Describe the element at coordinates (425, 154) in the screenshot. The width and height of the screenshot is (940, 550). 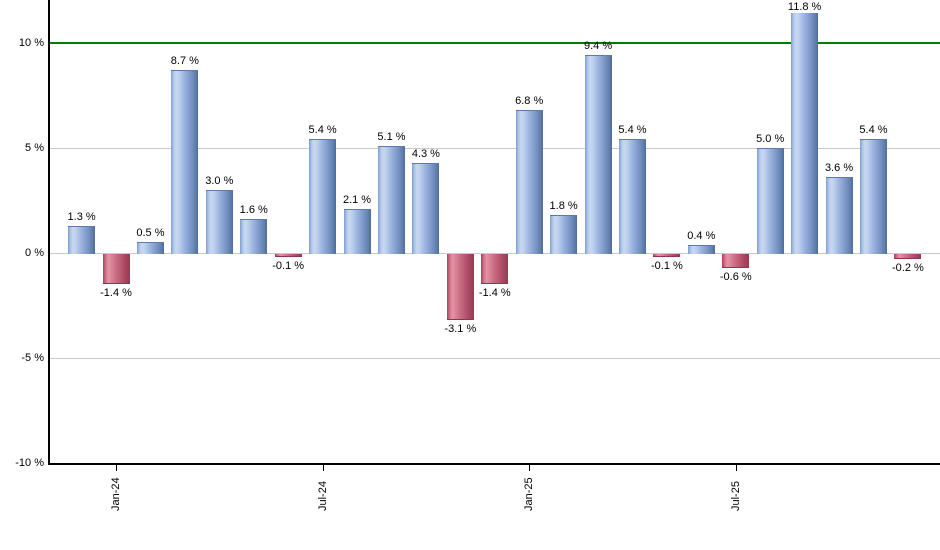
I see `bar-value-label: 4.3 %` at that location.